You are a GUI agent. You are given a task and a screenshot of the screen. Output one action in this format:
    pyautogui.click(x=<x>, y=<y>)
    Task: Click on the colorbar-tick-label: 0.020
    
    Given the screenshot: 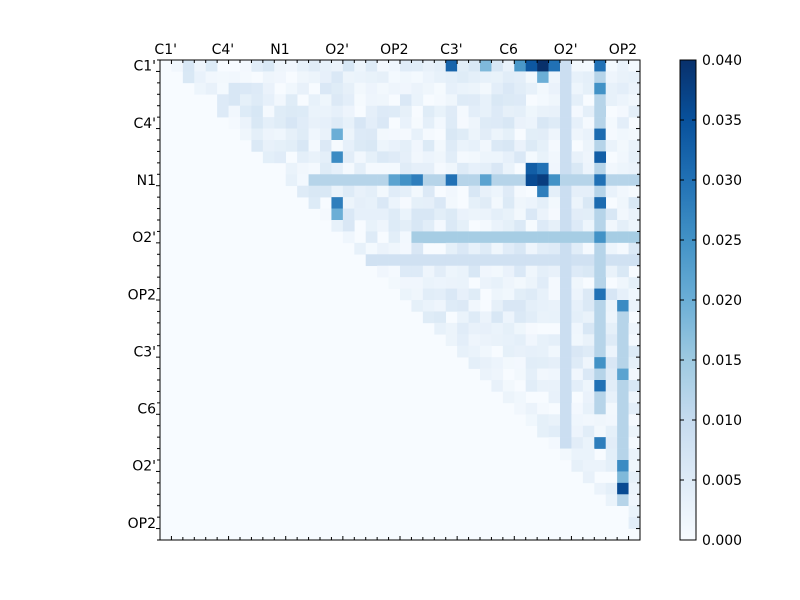 What is the action you would take?
    pyautogui.click(x=722, y=301)
    